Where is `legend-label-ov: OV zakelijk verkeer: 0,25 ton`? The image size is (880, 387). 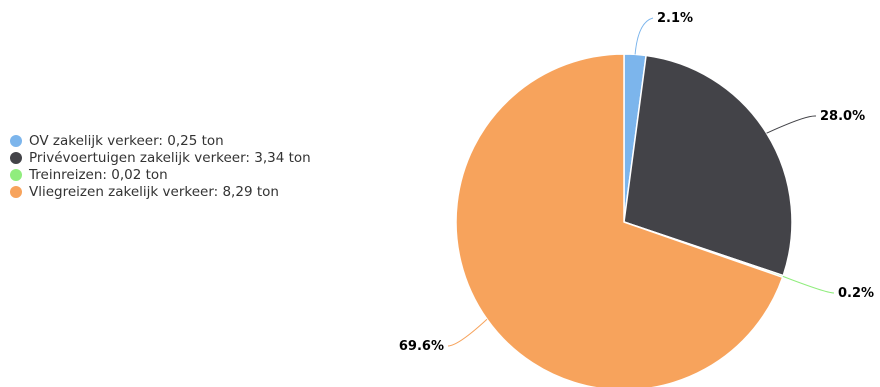
legend-label-ov: OV zakelijk verkeer: 0,25 ton is located at coordinates (126, 140).